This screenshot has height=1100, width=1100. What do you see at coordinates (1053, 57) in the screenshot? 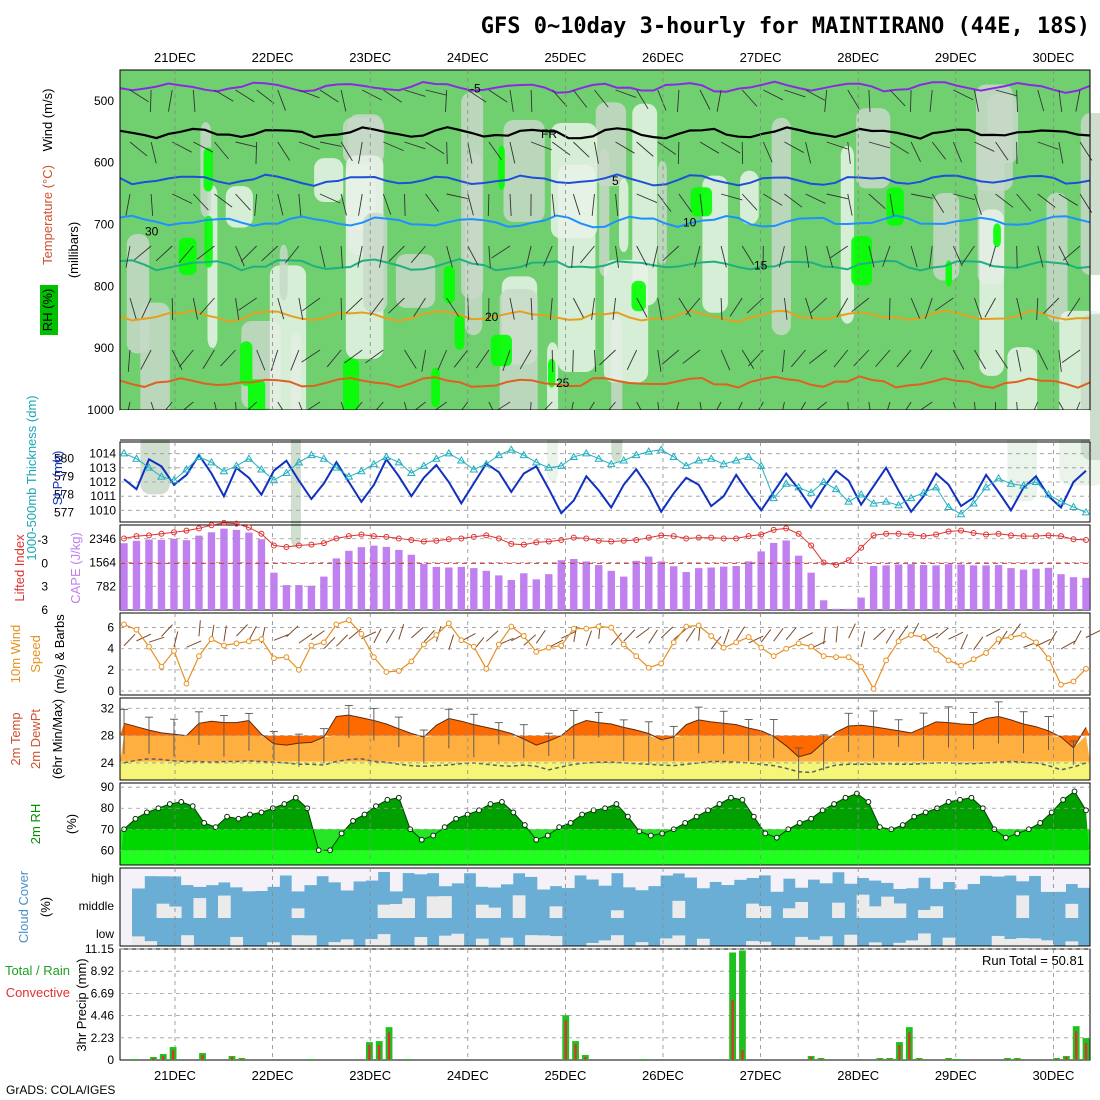
I see `top-date-label: 30DEC` at bounding box center [1053, 57].